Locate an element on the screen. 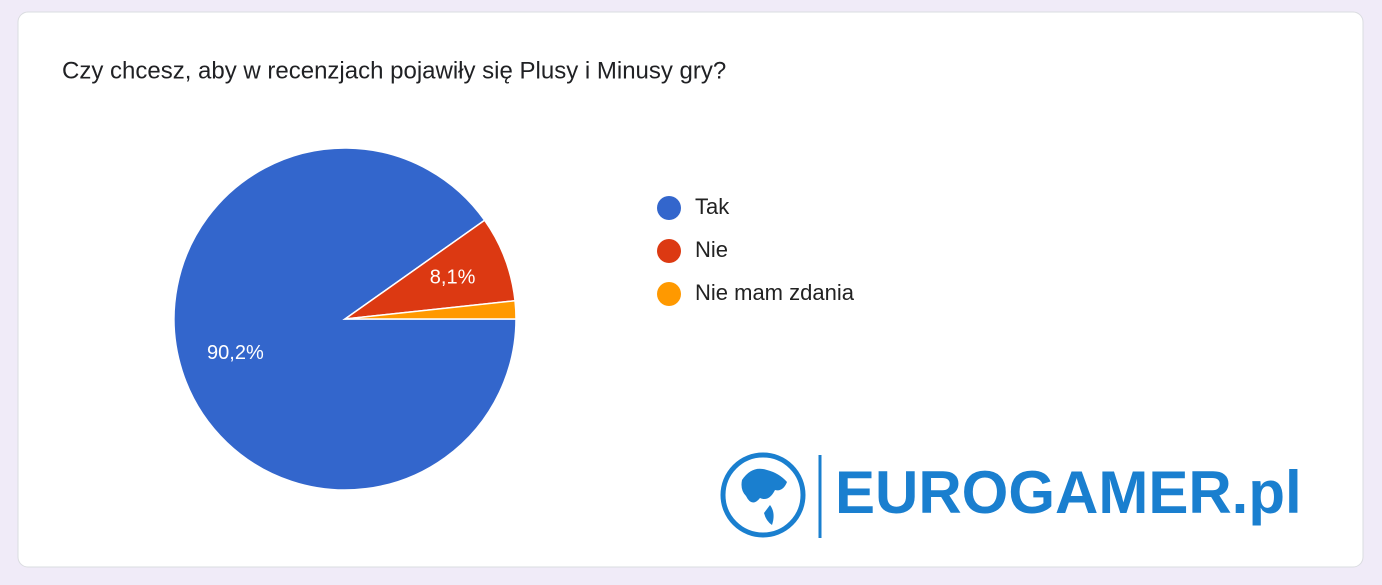 Image resolution: width=1382 pixels, height=585 pixels. slice-label: 90,2% is located at coordinates (235, 353).